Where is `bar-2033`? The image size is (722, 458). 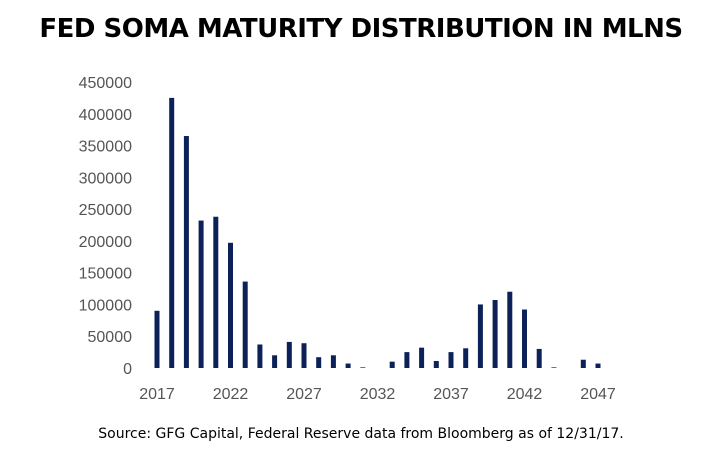
bar-2033 is located at coordinates (392, 364).